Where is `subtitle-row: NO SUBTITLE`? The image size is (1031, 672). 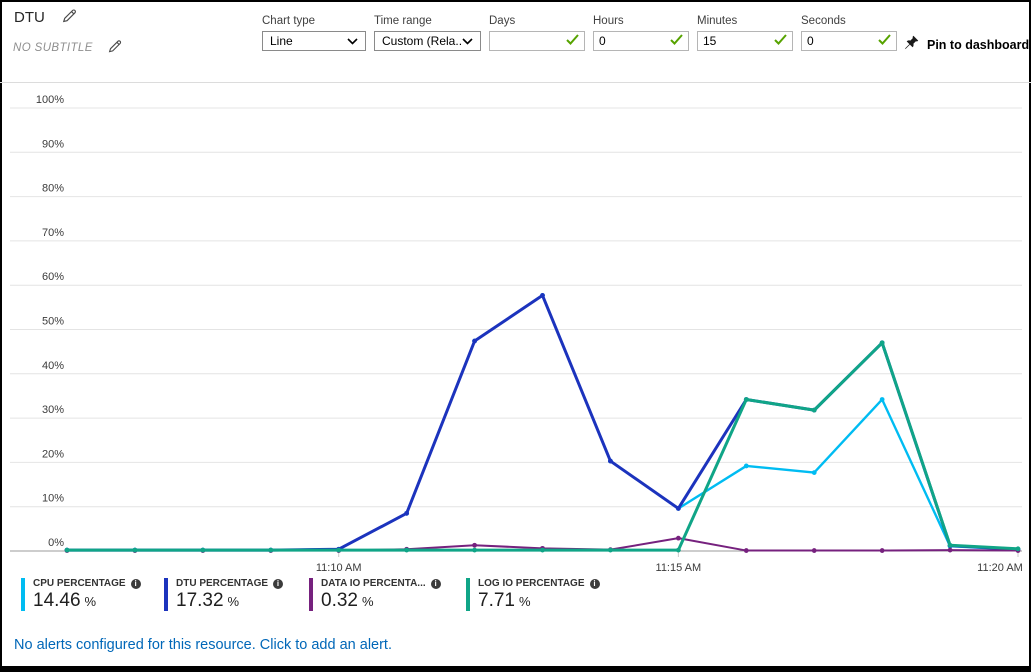
subtitle-row: NO SUBTITLE is located at coordinates (68, 47).